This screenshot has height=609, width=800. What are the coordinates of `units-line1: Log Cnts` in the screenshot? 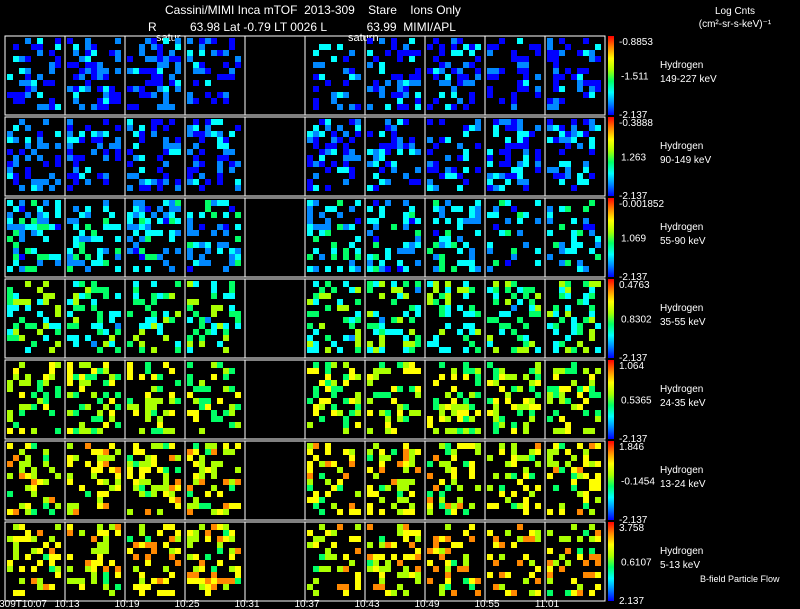 It's located at (735, 11).